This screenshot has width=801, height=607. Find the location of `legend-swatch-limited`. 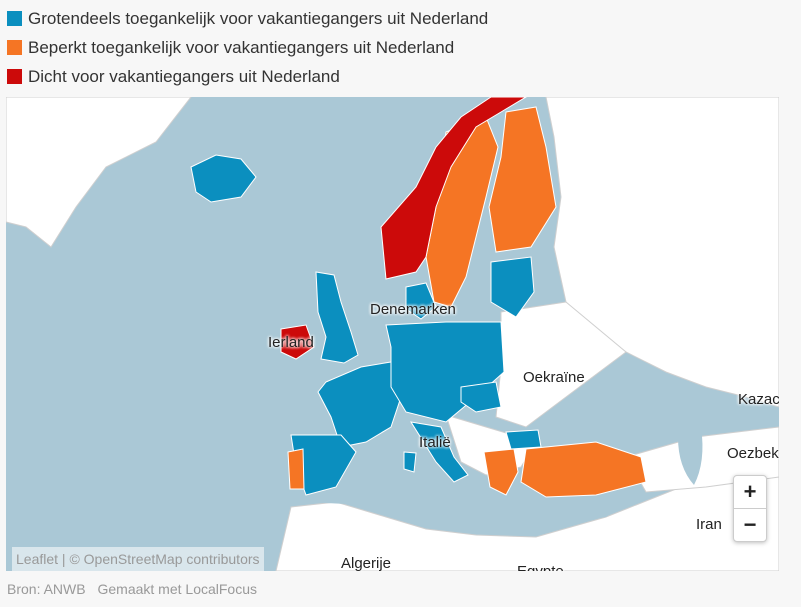

legend-swatch-limited is located at coordinates (14, 47).